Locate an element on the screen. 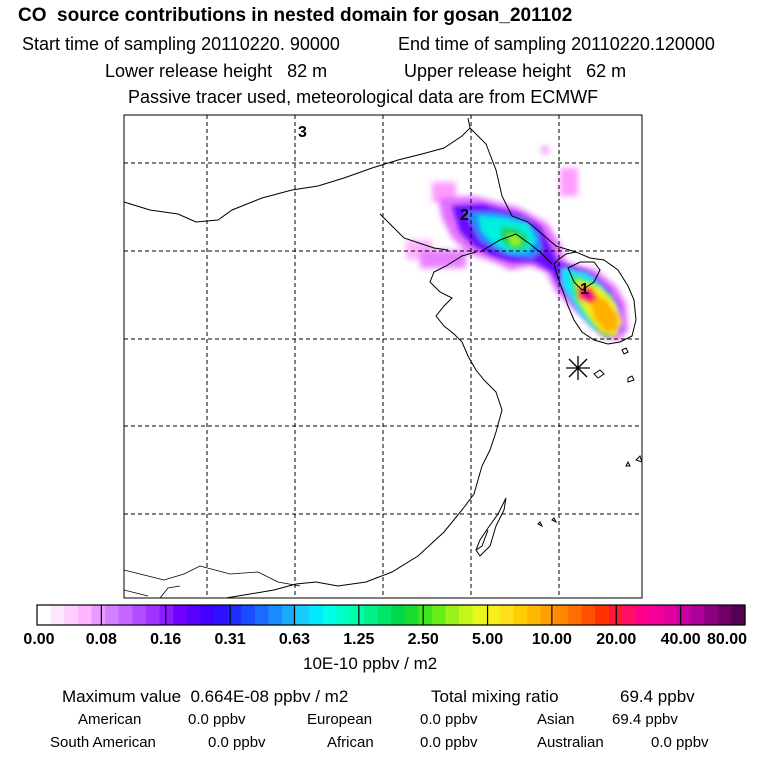 The image size is (768, 768). region-value-european: 0.0 ppbv is located at coordinates (449, 719).